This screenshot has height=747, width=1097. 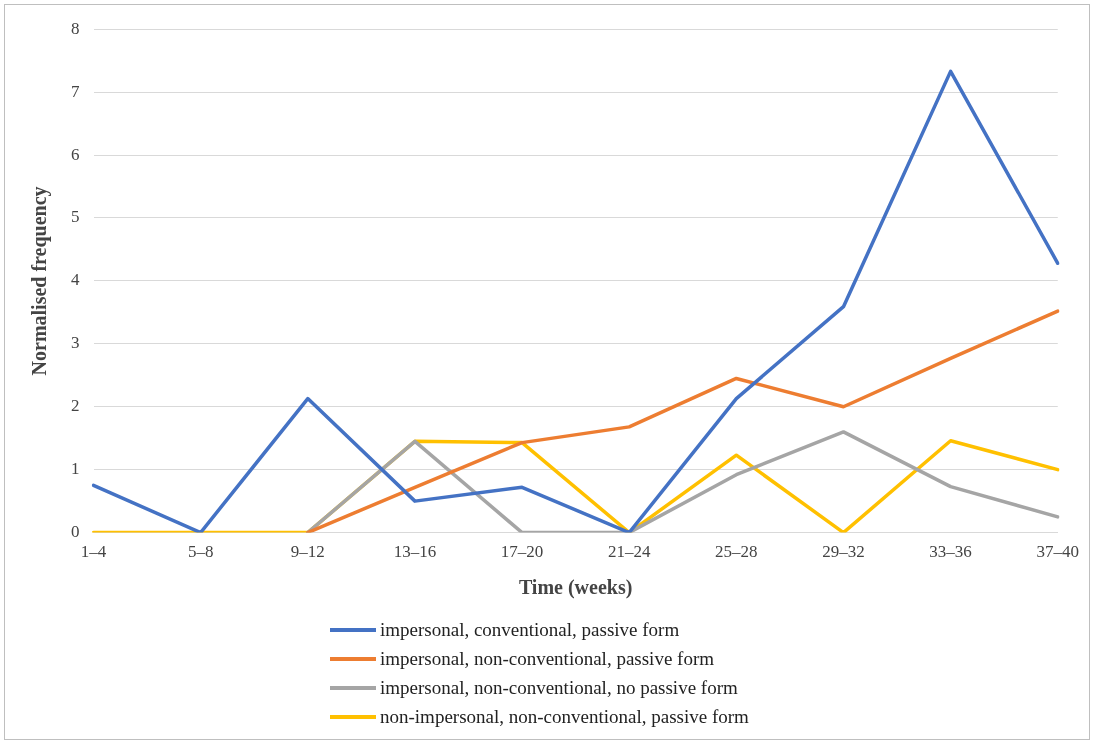 I want to click on x-tick-label: 37–40, so click(x=1057, y=552).